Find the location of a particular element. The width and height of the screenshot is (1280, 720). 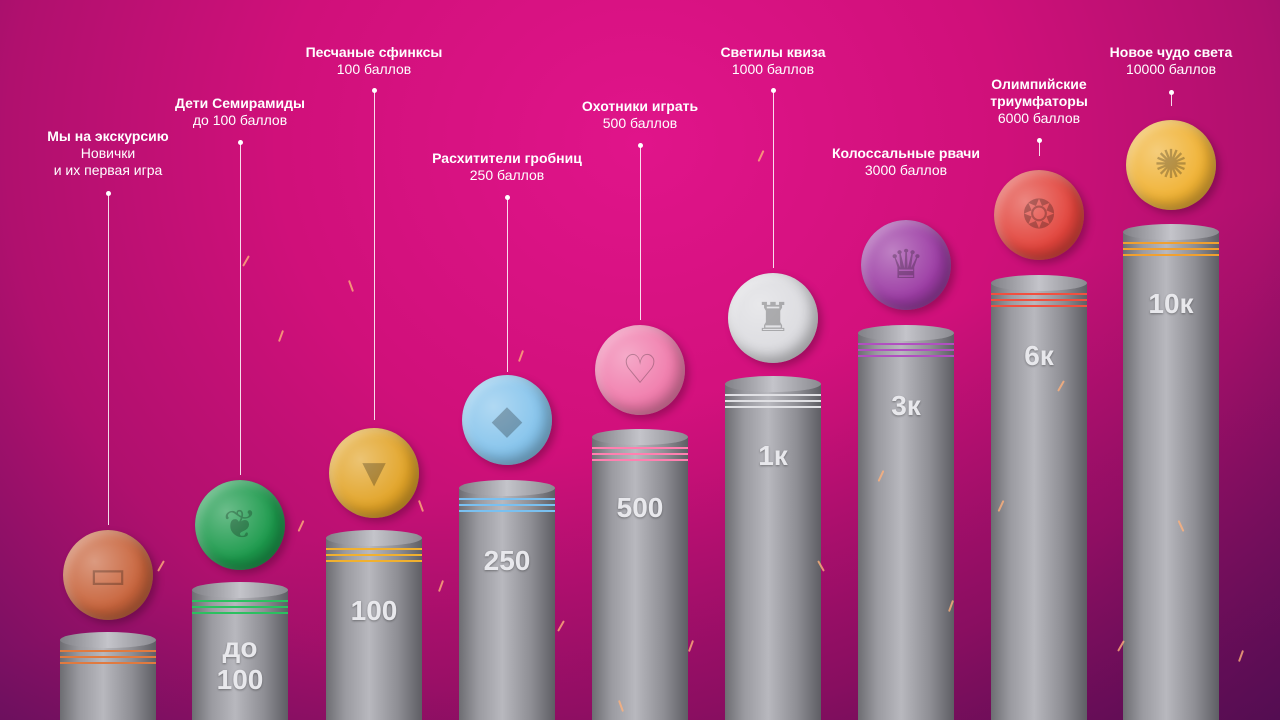

level-label: Песчаные сфинксы 100 баллов is located at coordinates (374, 61).